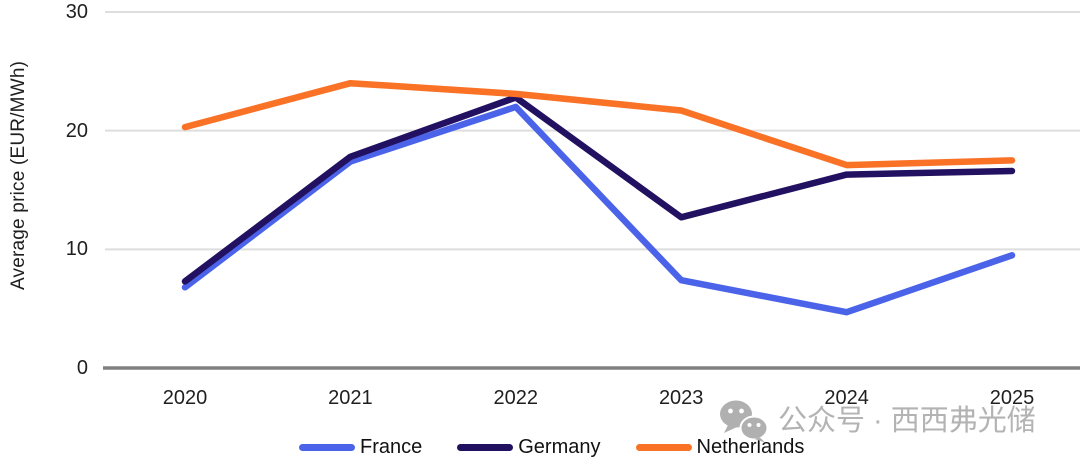  Describe the element at coordinates (750, 447) in the screenshot. I see `legend-label: Netherlands` at that location.